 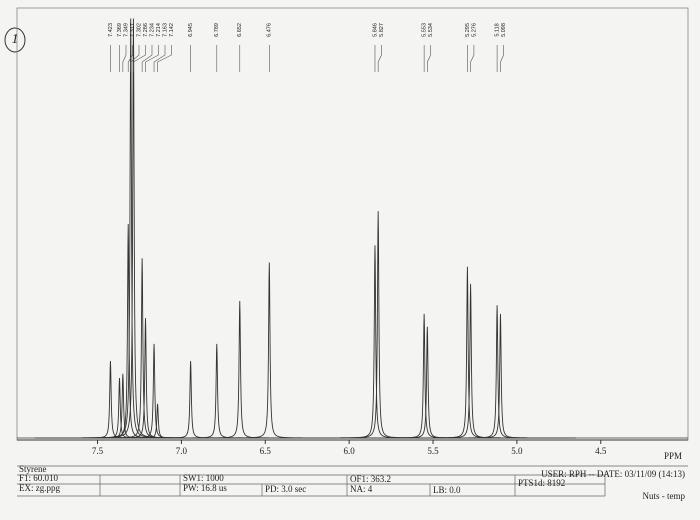 What do you see at coordinates (191, 30) in the screenshot?
I see `peak-label: 6.945` at bounding box center [191, 30].